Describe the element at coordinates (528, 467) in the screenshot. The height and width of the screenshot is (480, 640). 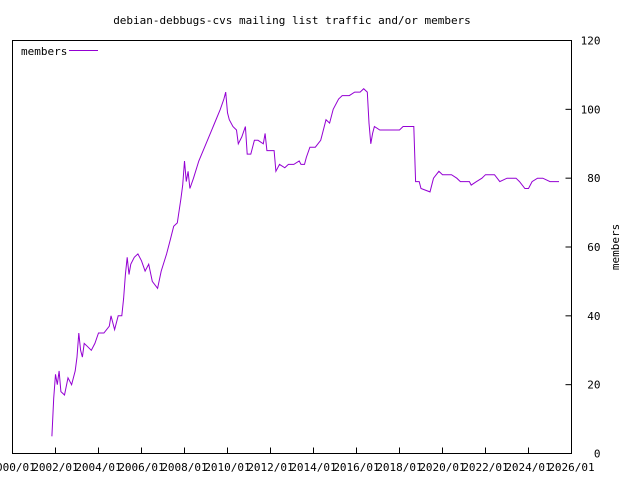
I see `x-tick-label: 2024/01` at that location.